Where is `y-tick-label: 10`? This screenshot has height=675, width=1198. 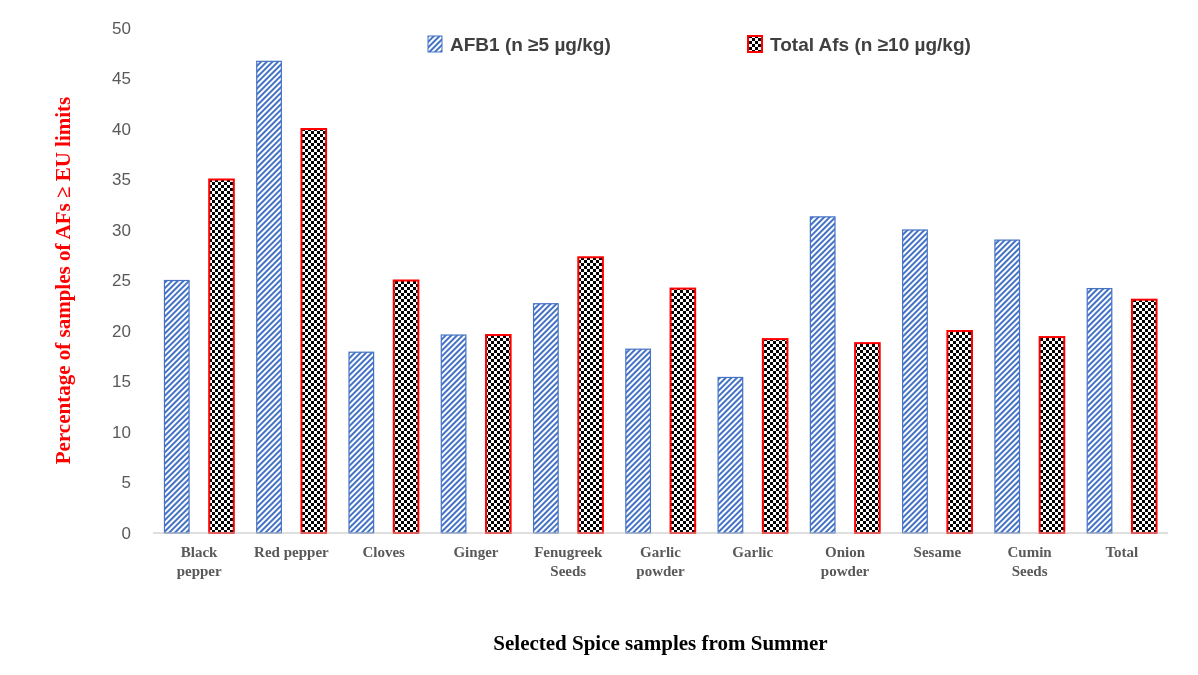 y-tick-label: 10 is located at coordinates (121, 432).